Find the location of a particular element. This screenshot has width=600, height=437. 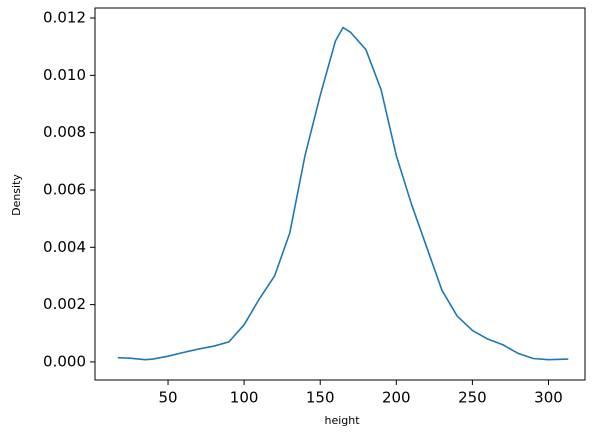

y-tick-label: 0.006 is located at coordinates (64, 189).